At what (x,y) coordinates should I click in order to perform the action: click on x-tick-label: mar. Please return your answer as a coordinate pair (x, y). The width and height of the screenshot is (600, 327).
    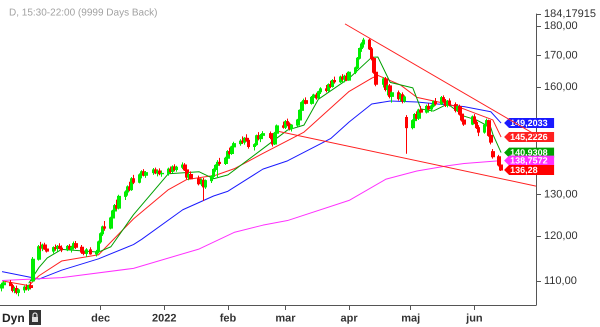
    Looking at the image, I should click on (285, 318).